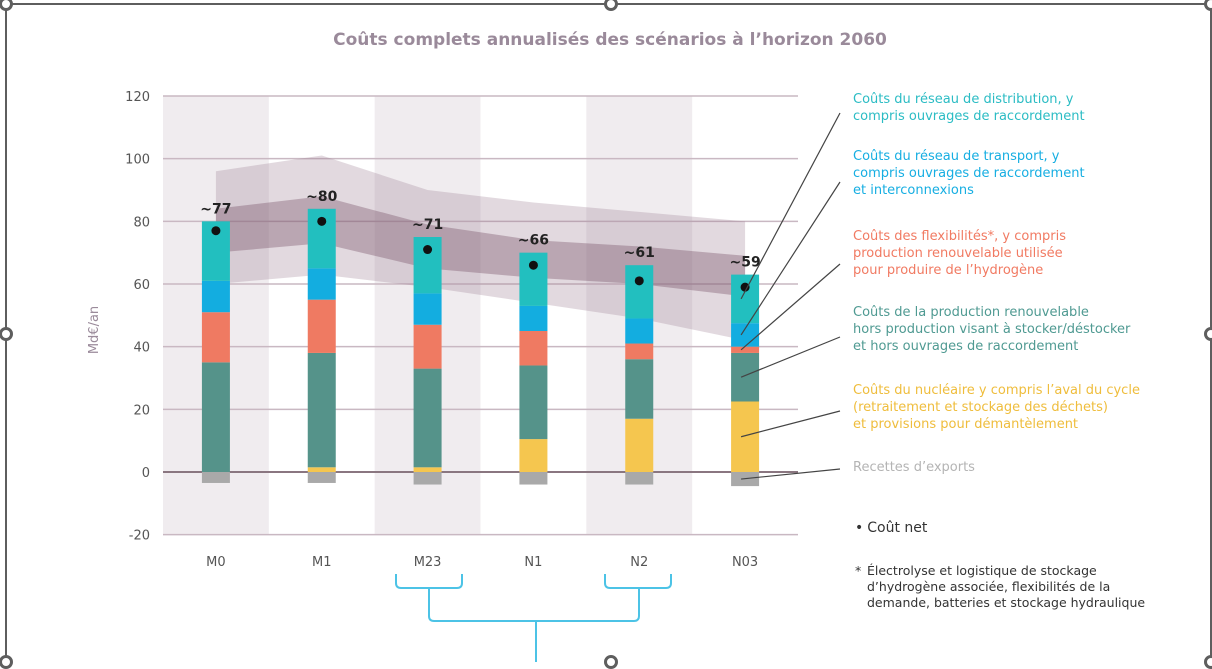 The width and height of the screenshot is (1212, 669). What do you see at coordinates (989, 586) in the screenshot?
I see `footnote-line: d’hydrogène associée, flexibilités de la` at bounding box center [989, 586].